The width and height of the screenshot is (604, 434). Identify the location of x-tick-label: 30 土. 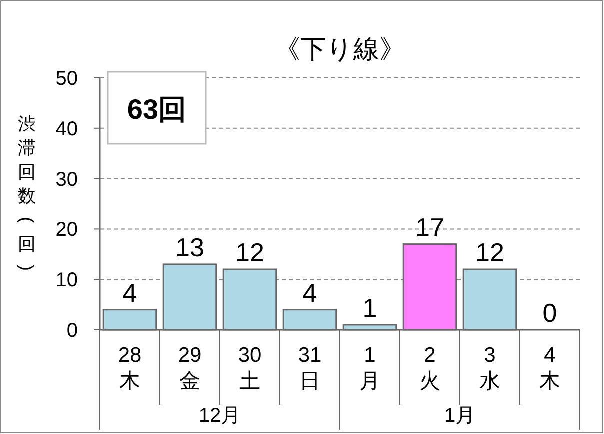
(250, 368).